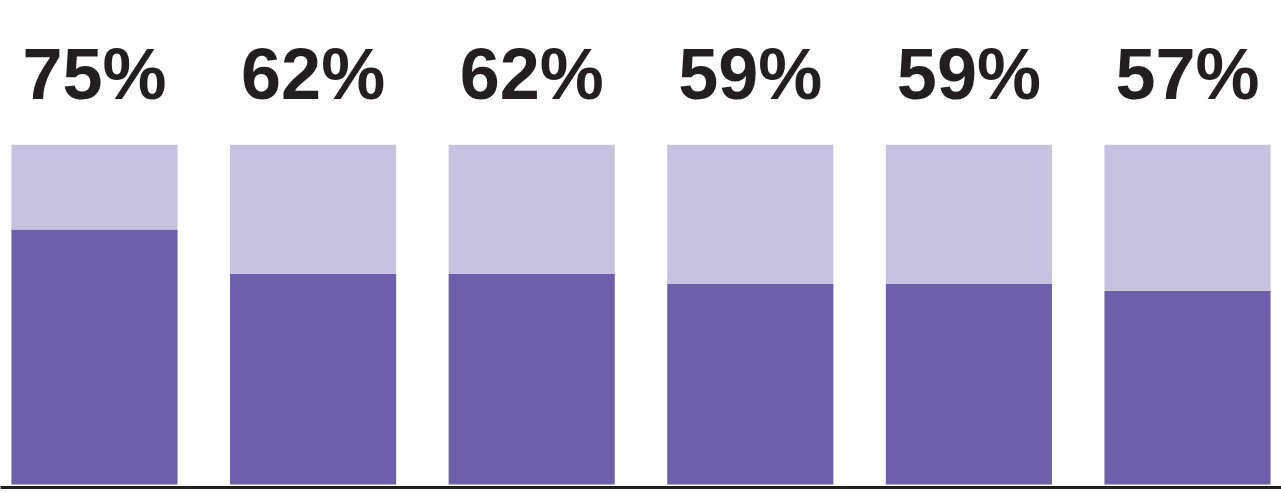  Describe the element at coordinates (94, 74) in the screenshot. I see `data-label: 75%` at that location.